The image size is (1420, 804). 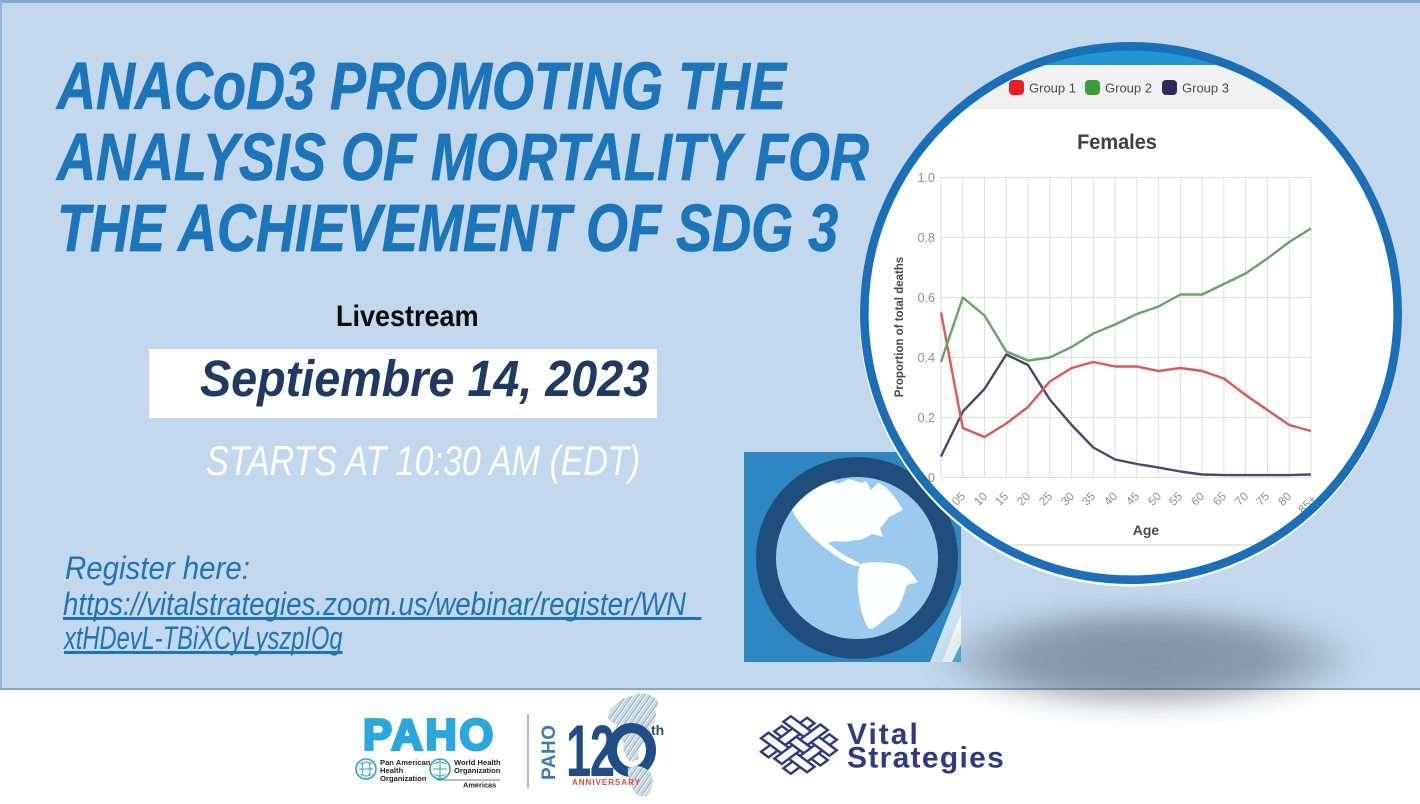 What do you see at coordinates (926, 178) in the screenshot?
I see `svg-text: 1.0` at bounding box center [926, 178].